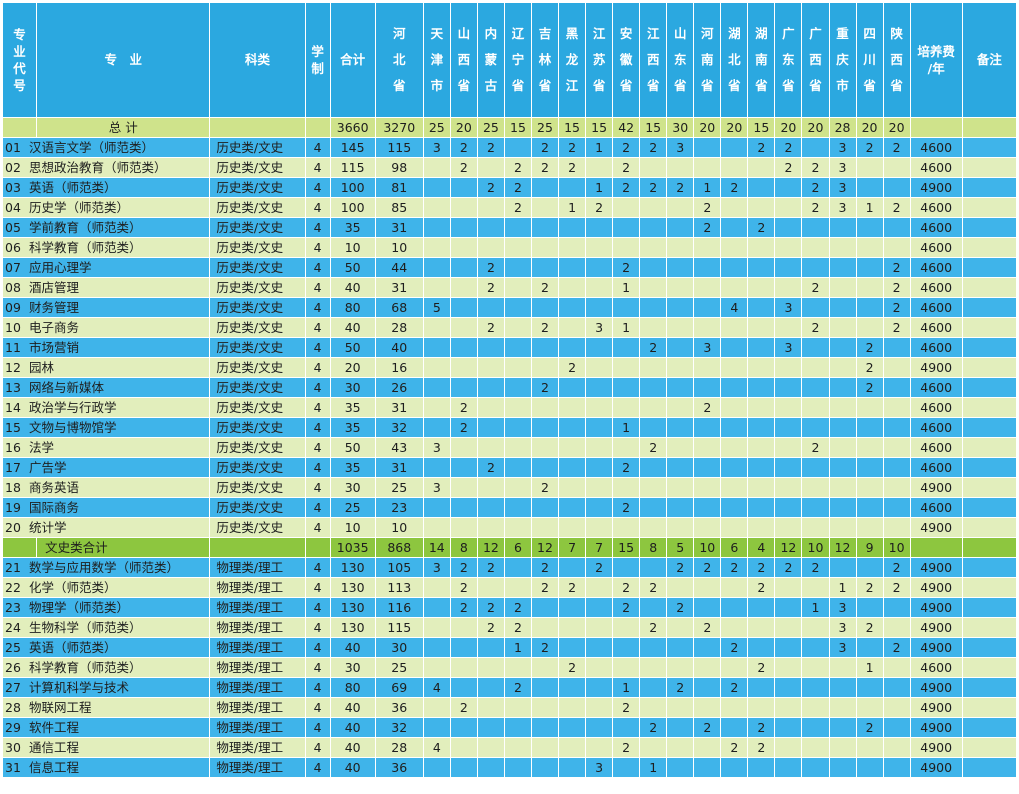 Image resolution: width=1019 pixels, height=794 pixels. Describe the element at coordinates (545, 60) in the screenshot. I see `header-p_jilin: 吉林省` at that location.